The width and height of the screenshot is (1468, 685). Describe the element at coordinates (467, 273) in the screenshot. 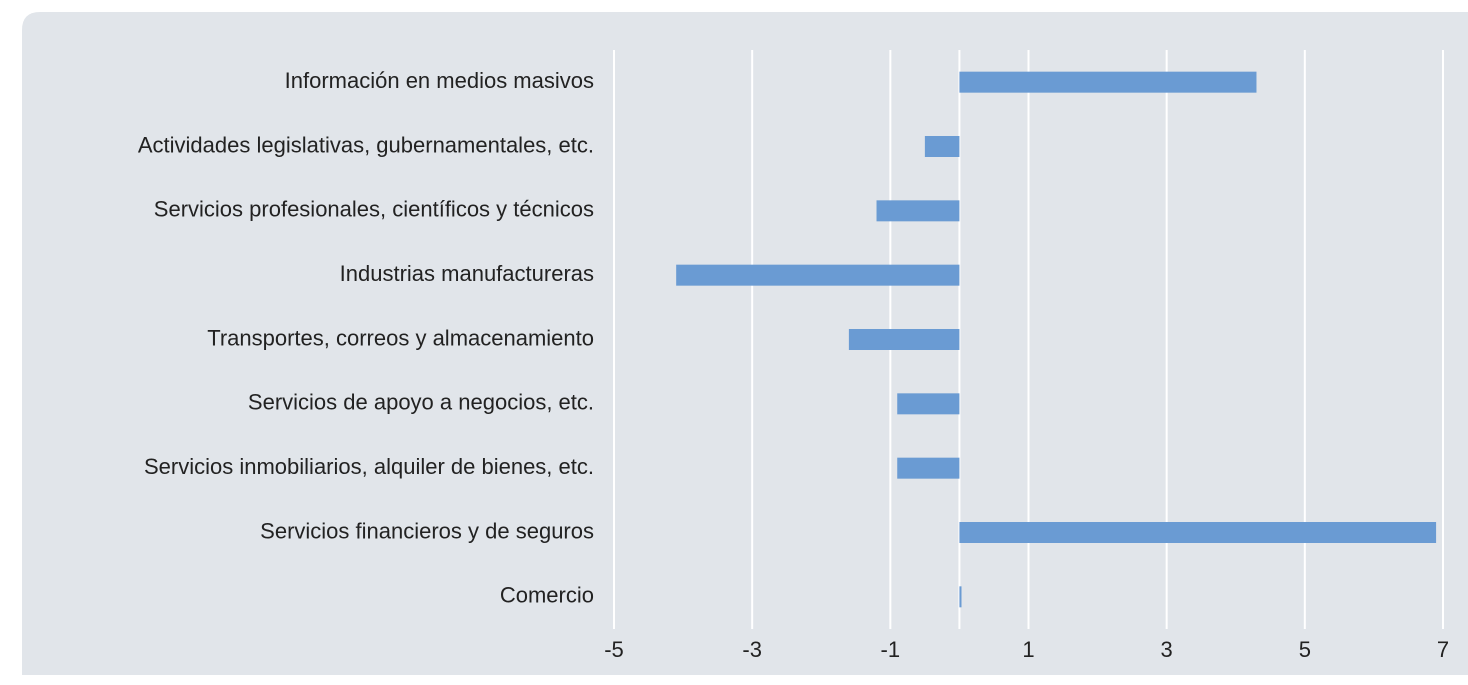

I see `y-tick-label: Industrias manufactureras` at that location.